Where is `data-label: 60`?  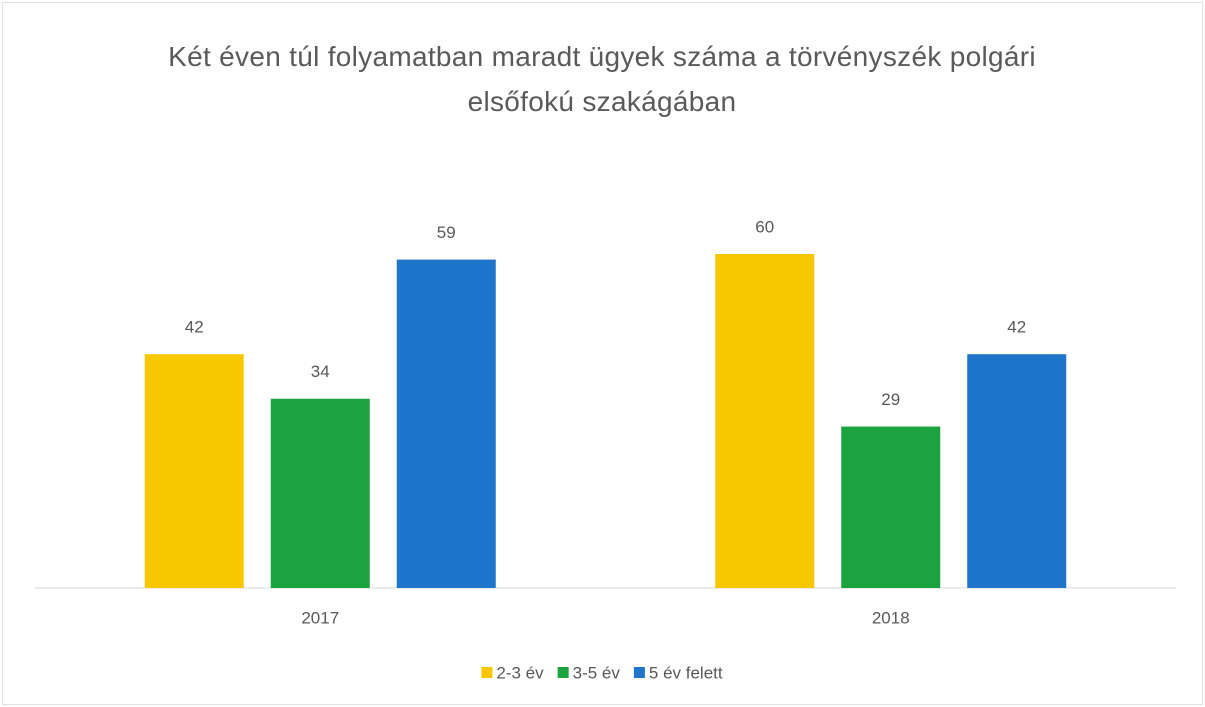
data-label: 60 is located at coordinates (764, 226).